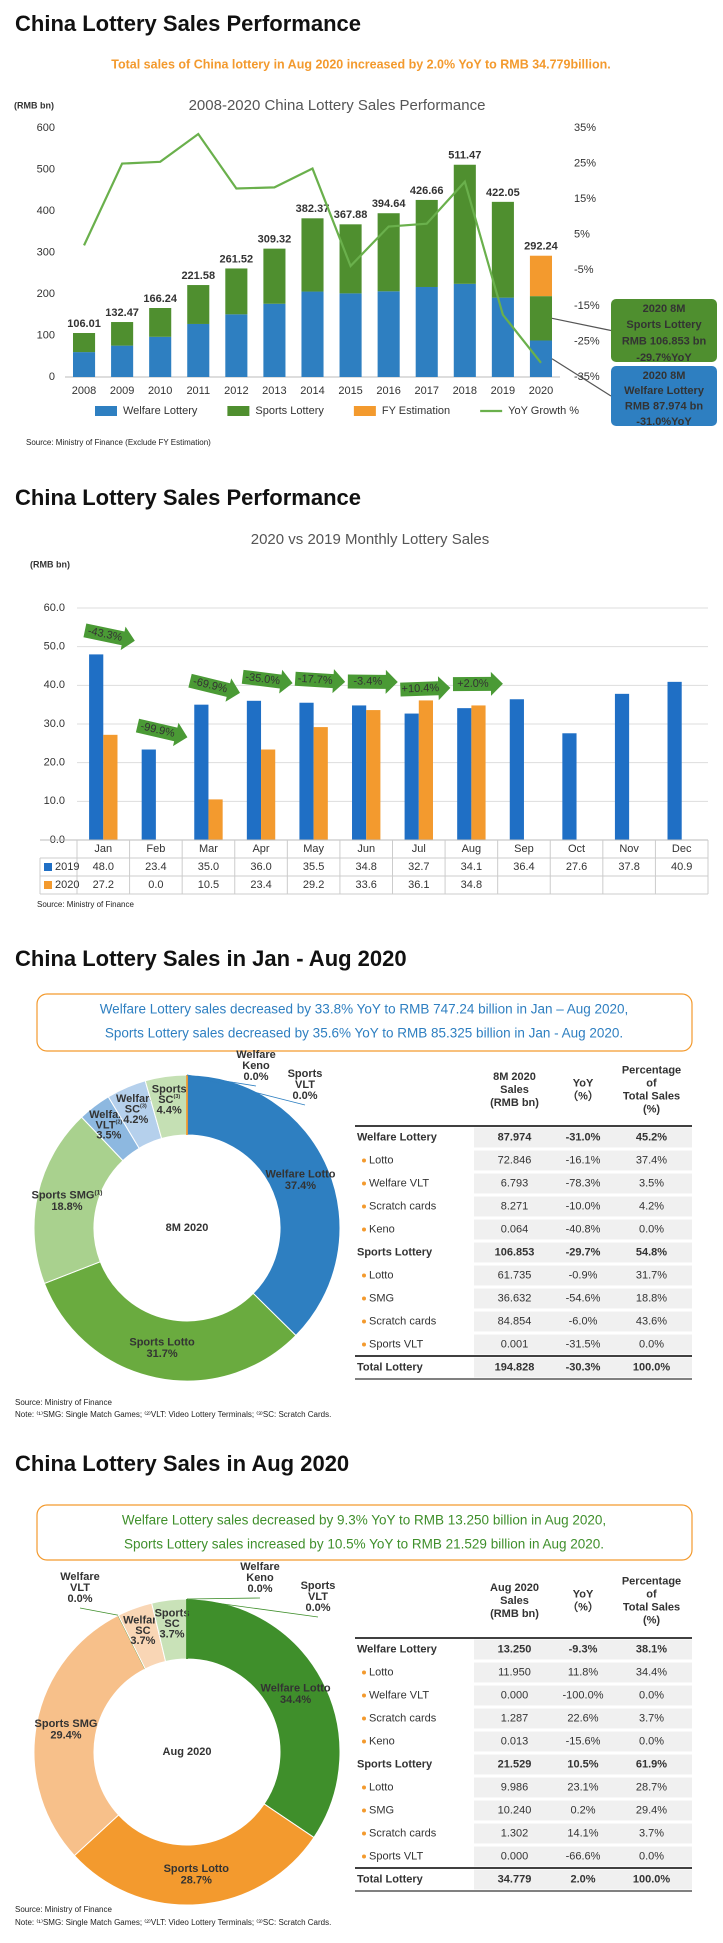 Image resolution: width=723 pixels, height=1943 pixels. I want to click on slice-value: 37.4%, so click(300, 1186).